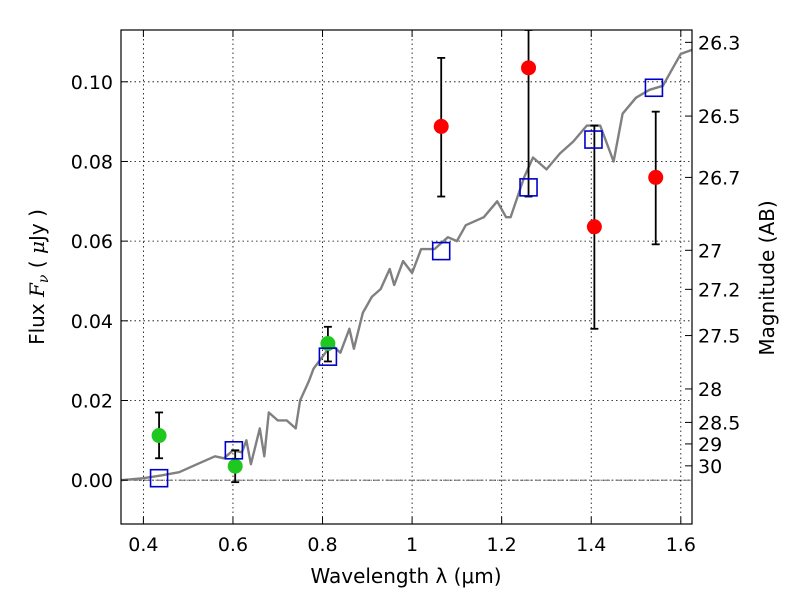  What do you see at coordinates (767, 277) in the screenshot?
I see `right-axis-label: Magnitude (AB)` at bounding box center [767, 277].